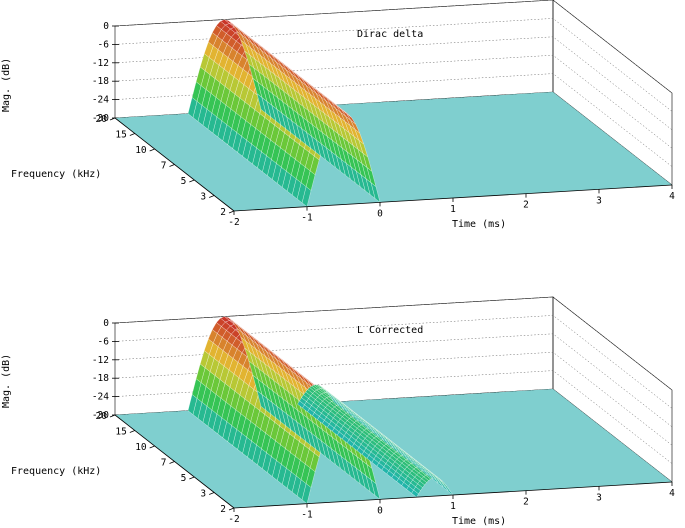  I want to click on back-wall, so click(334, 59).